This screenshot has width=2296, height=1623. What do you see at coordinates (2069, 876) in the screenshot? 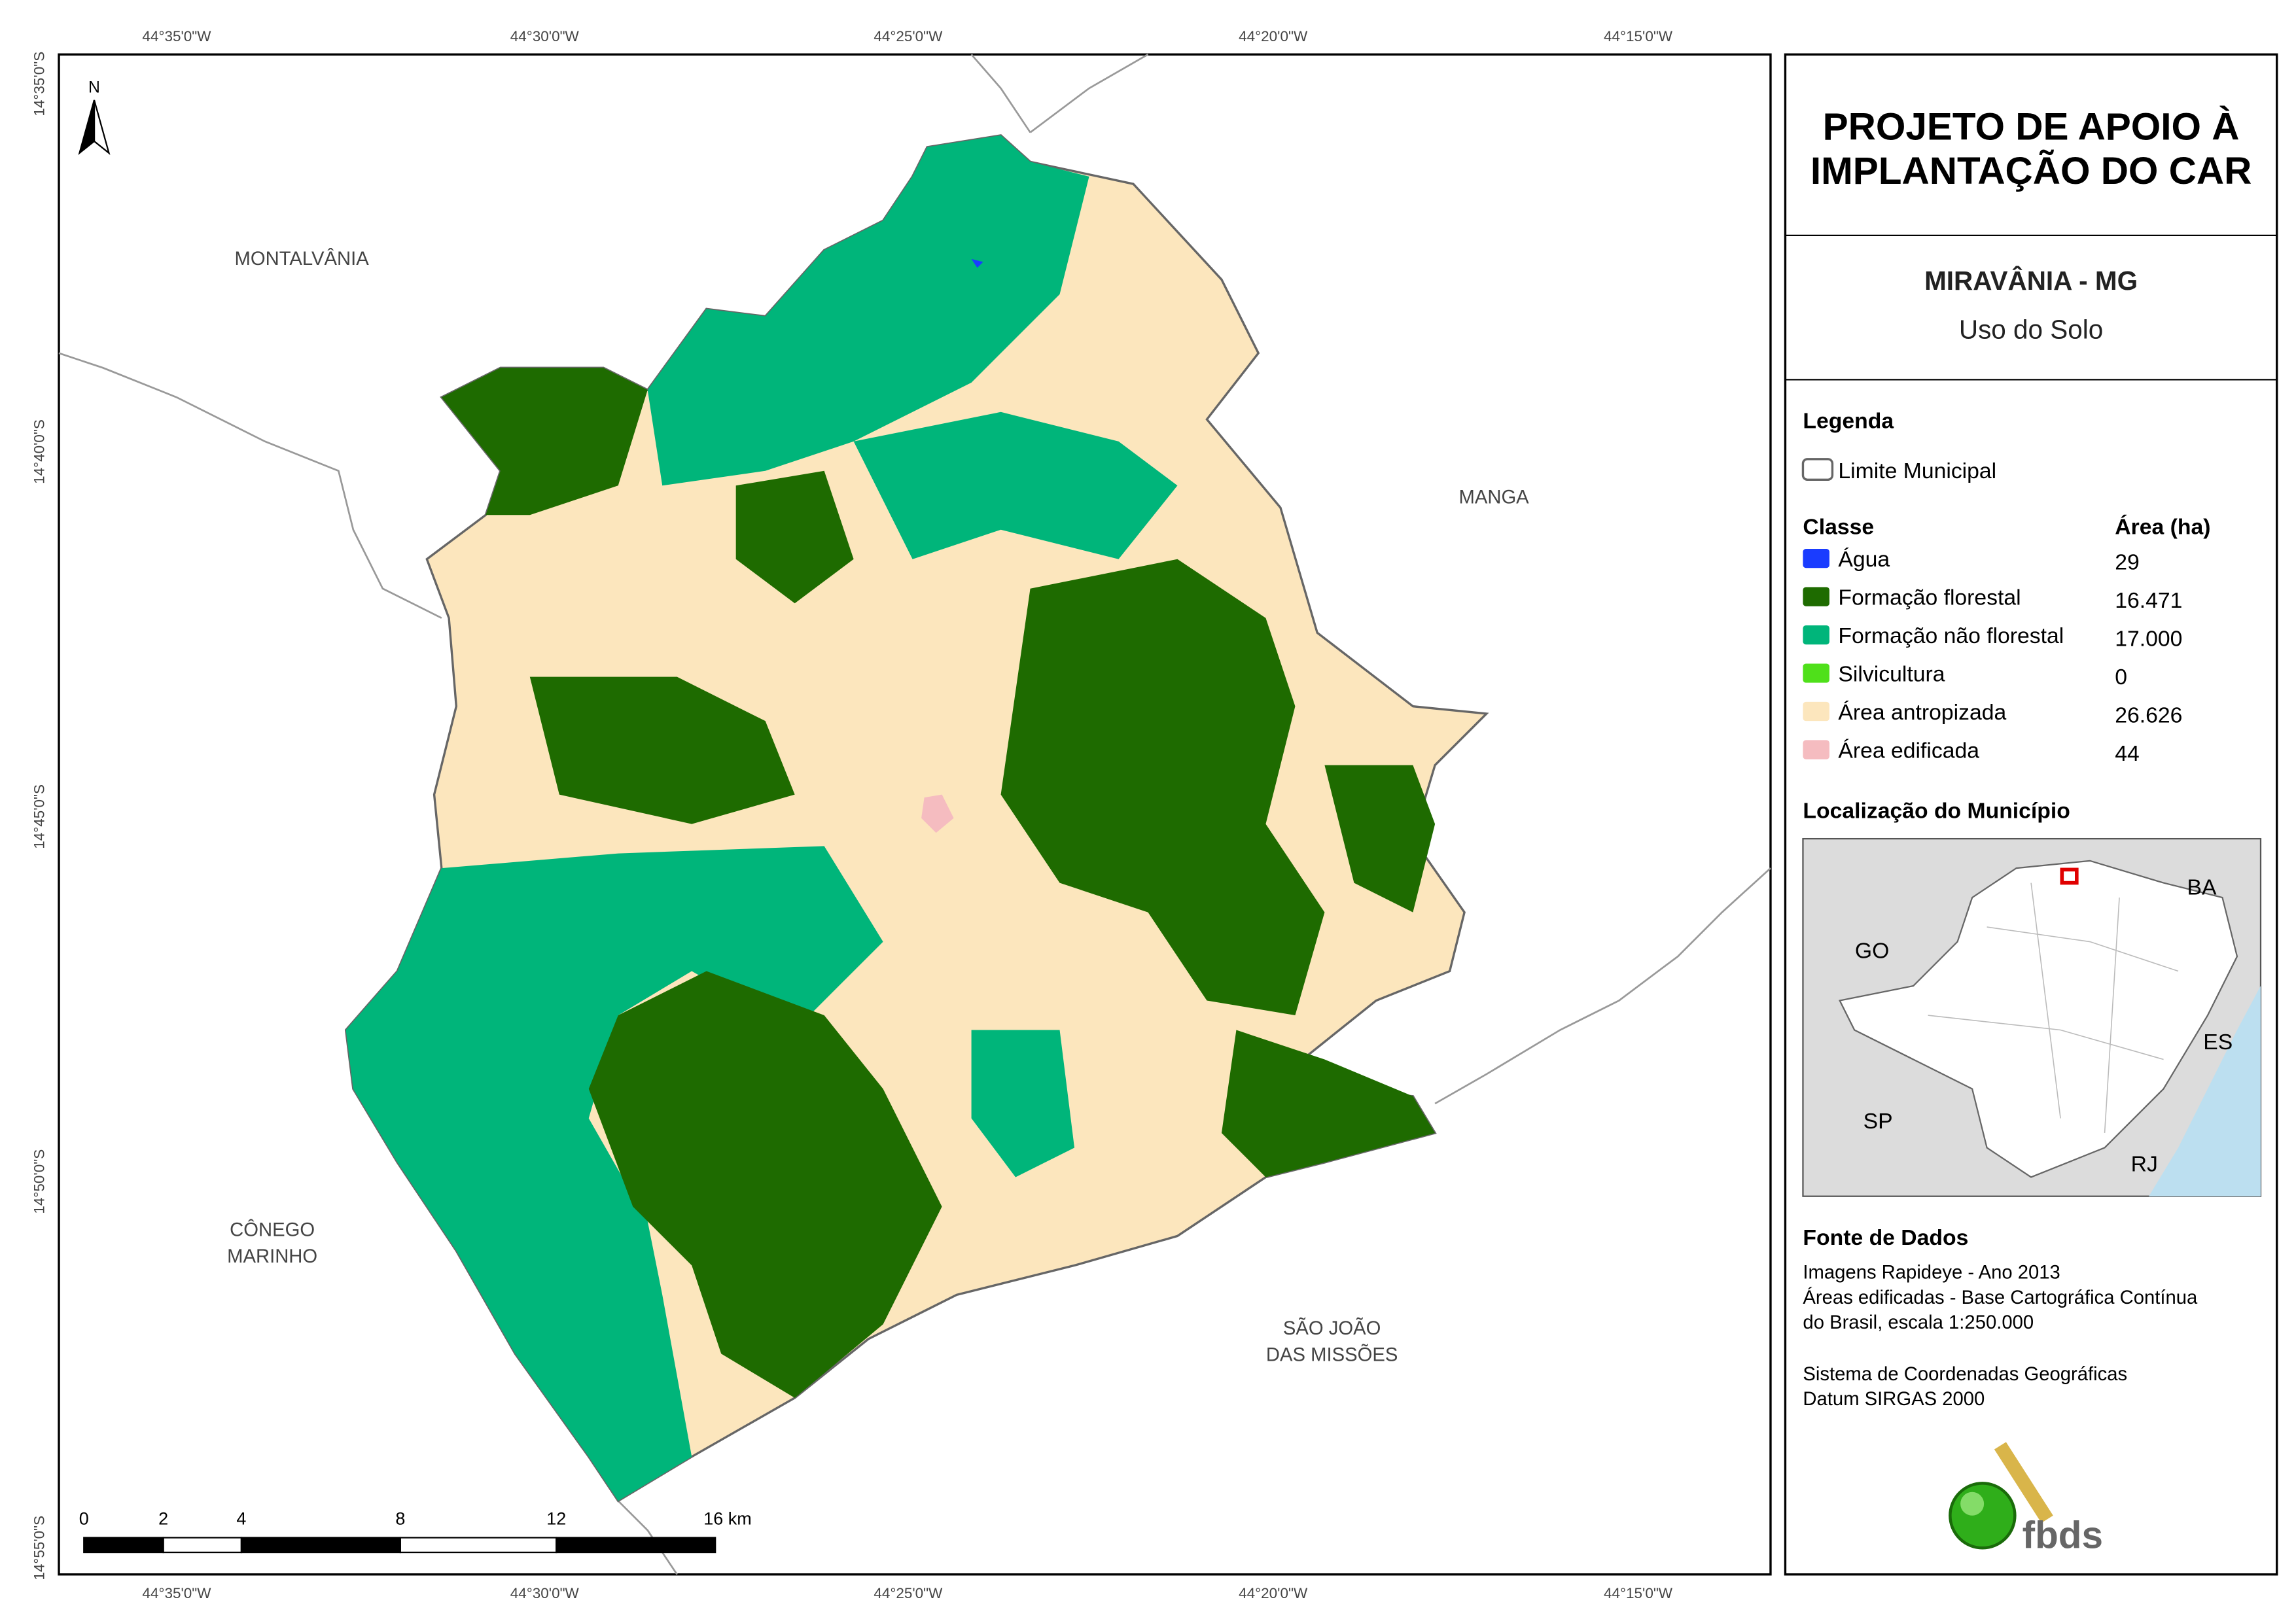
I see `location-marker` at bounding box center [2069, 876].